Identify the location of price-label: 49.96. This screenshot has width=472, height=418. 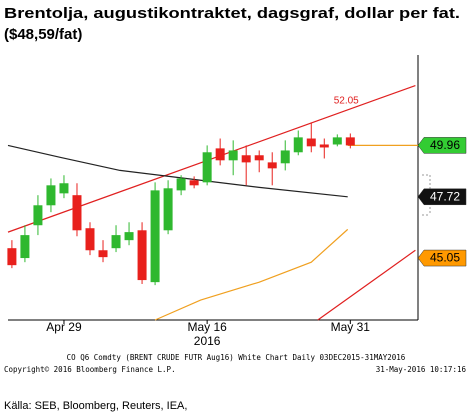
(445, 145).